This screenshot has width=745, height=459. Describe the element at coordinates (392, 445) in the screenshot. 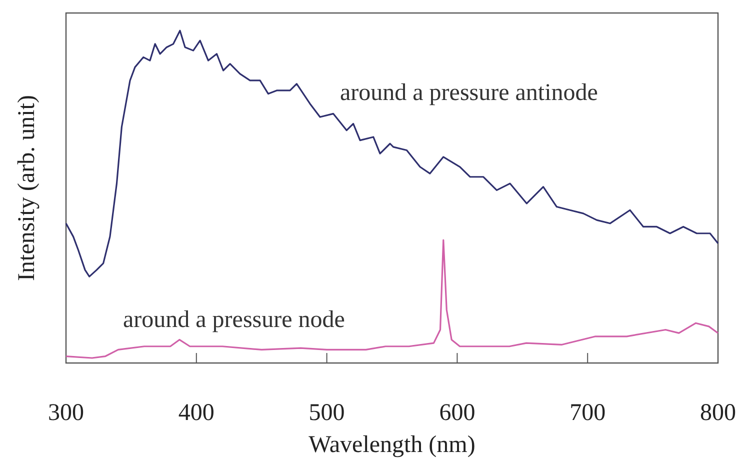

I see `x-axis-title: Wavelength (nm)` at that location.